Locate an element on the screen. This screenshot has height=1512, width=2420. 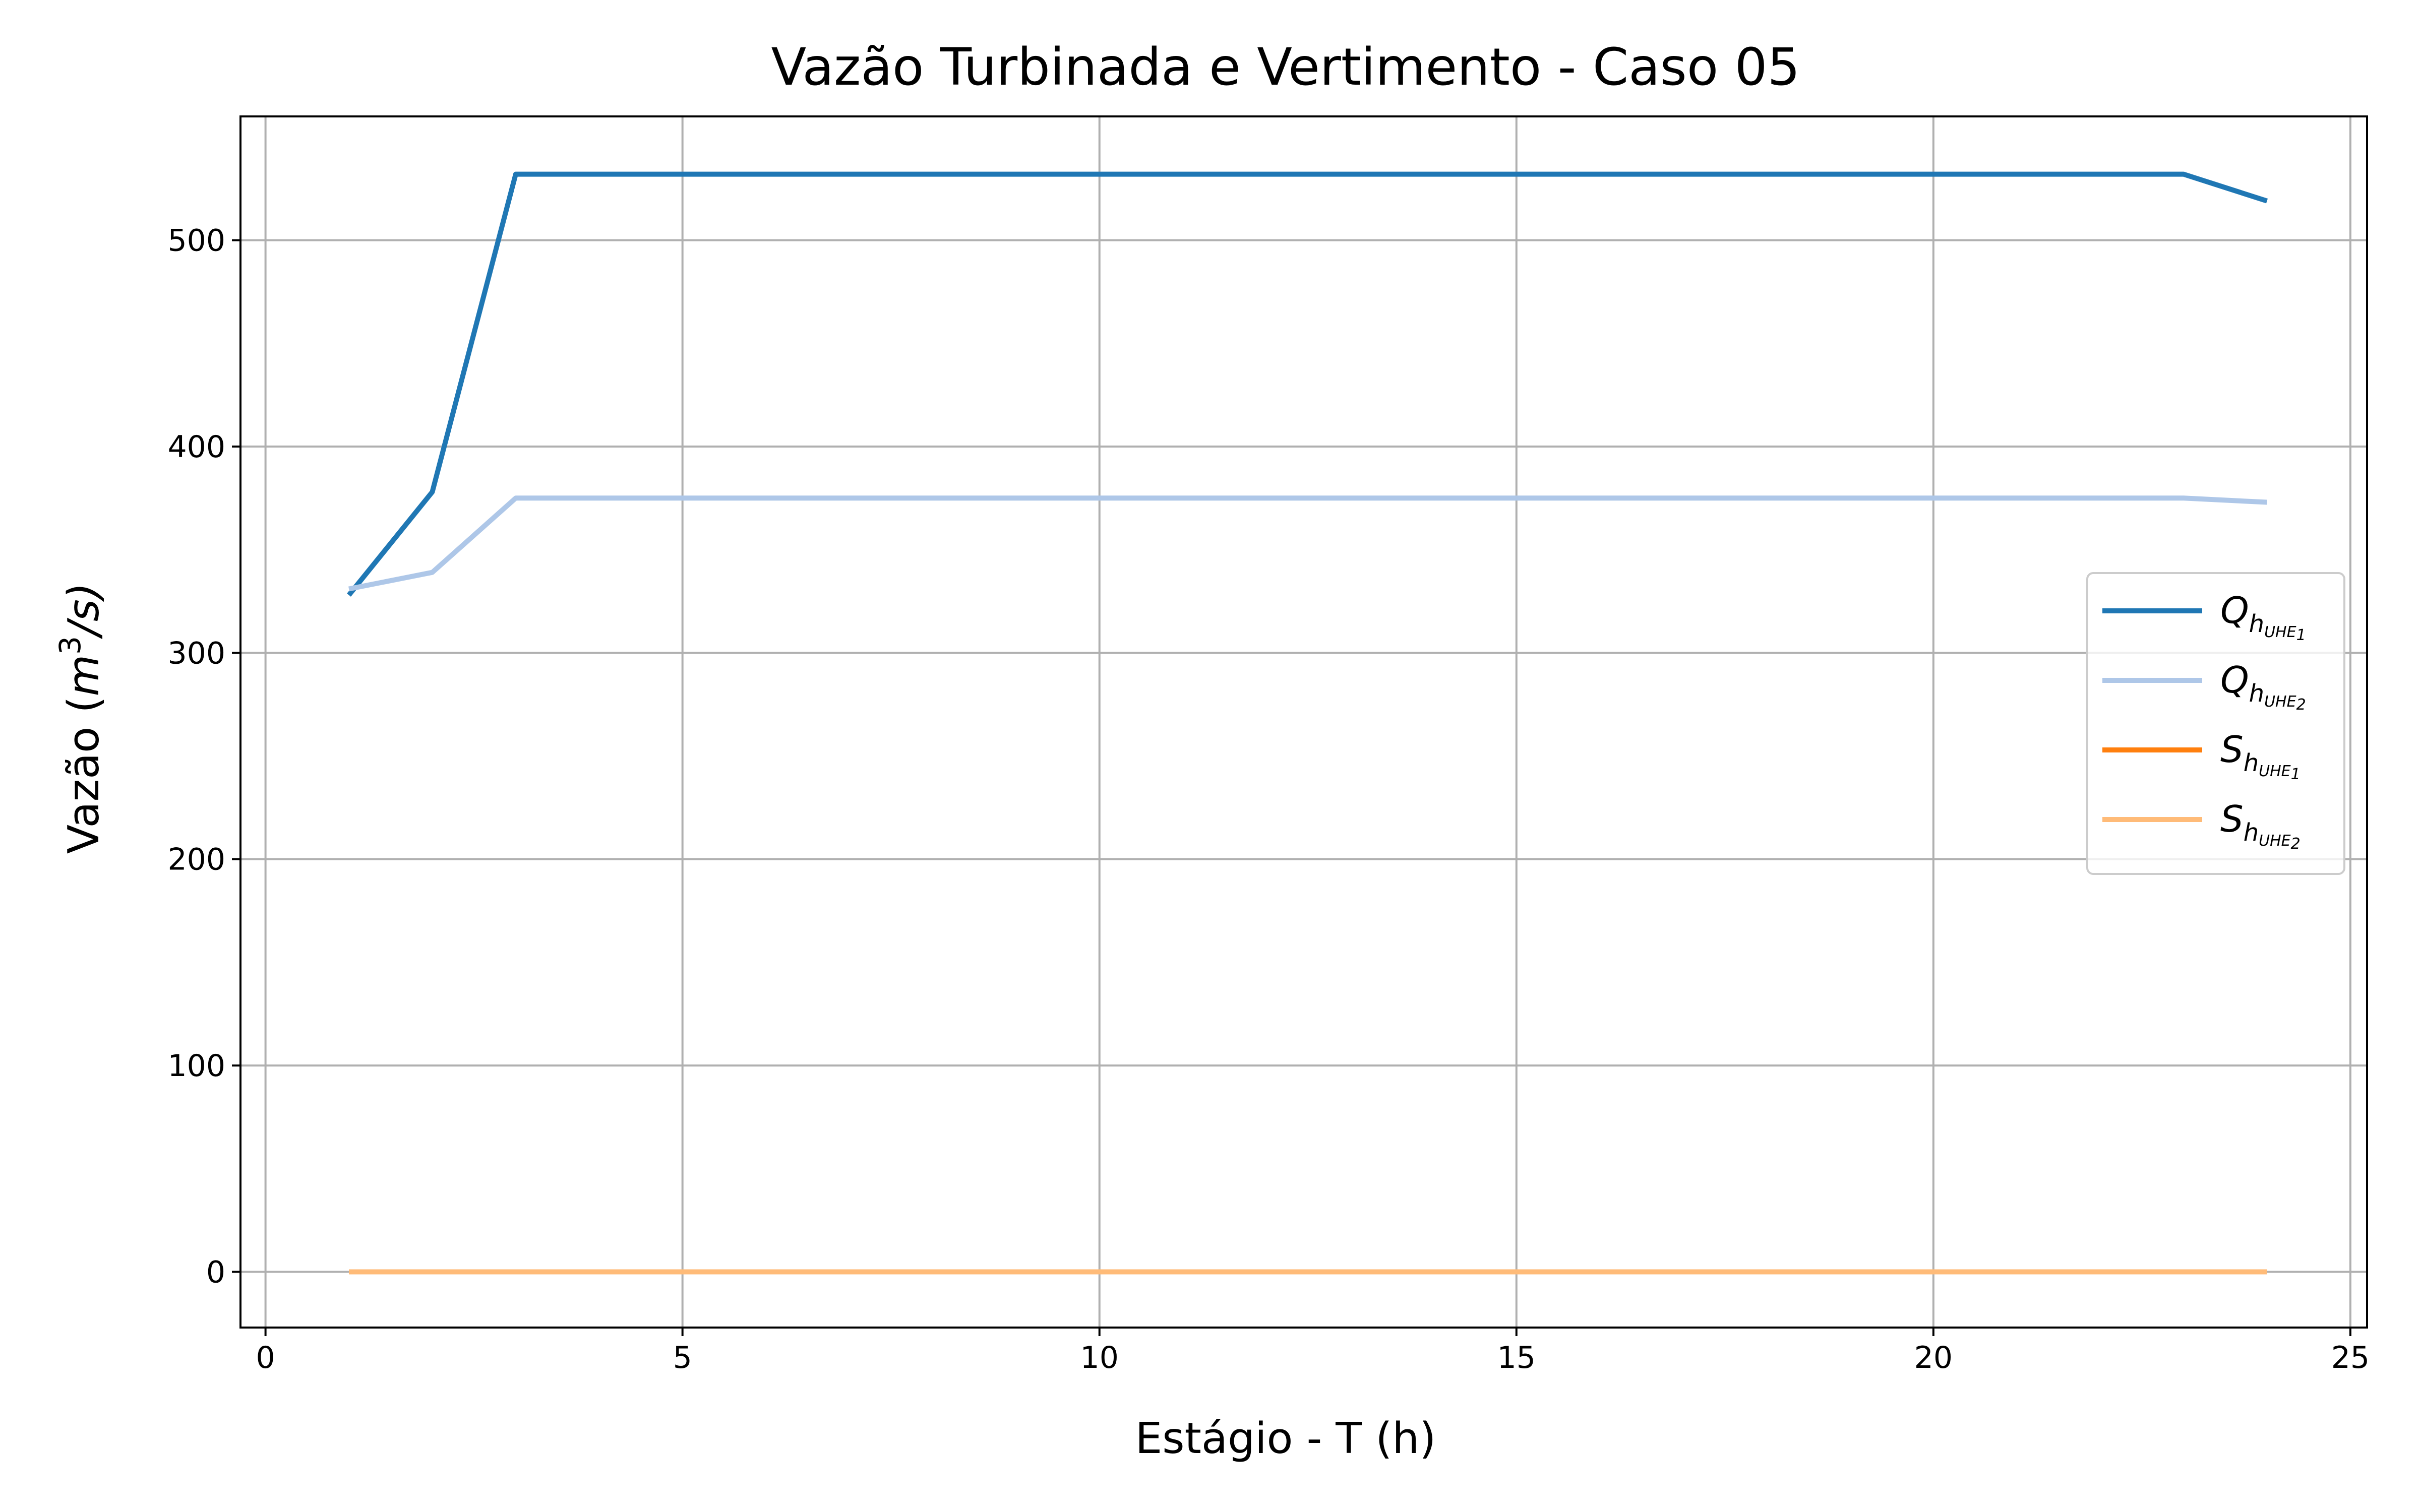
y-tick-label: 100 is located at coordinates (196, 1066).